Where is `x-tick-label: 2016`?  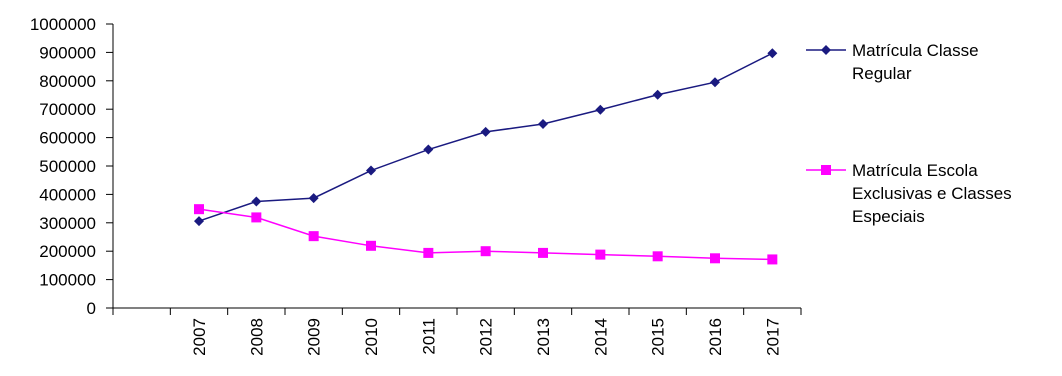 x-tick-label: 2016 is located at coordinates (715, 337).